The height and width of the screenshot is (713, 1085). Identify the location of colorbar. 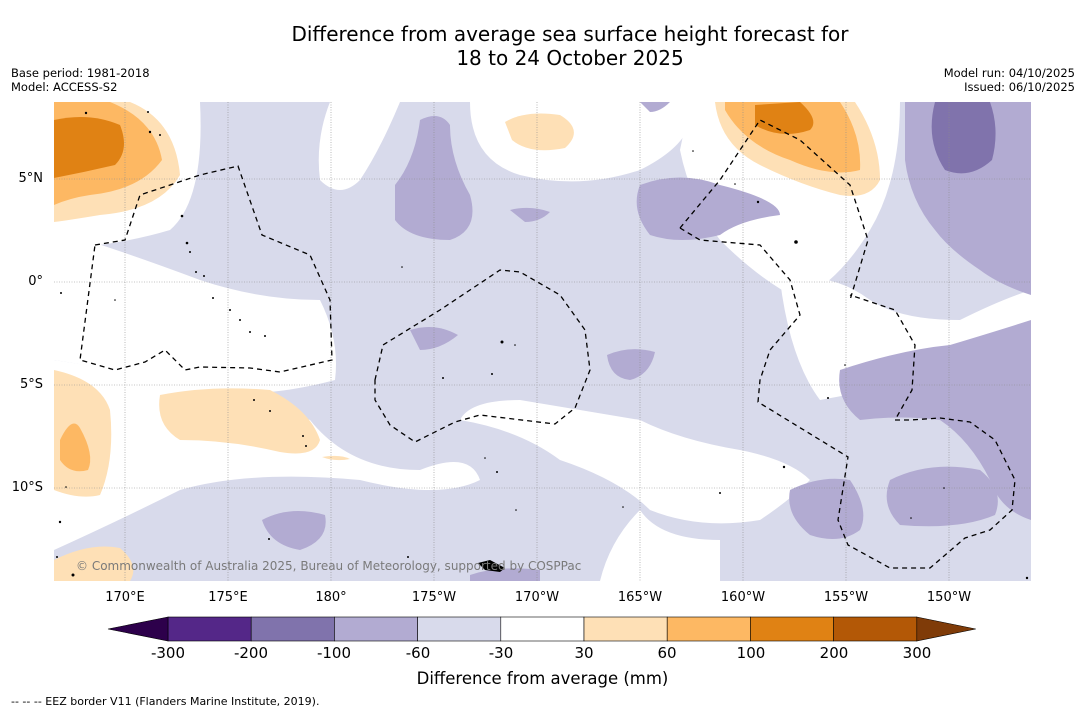
(541, 629).